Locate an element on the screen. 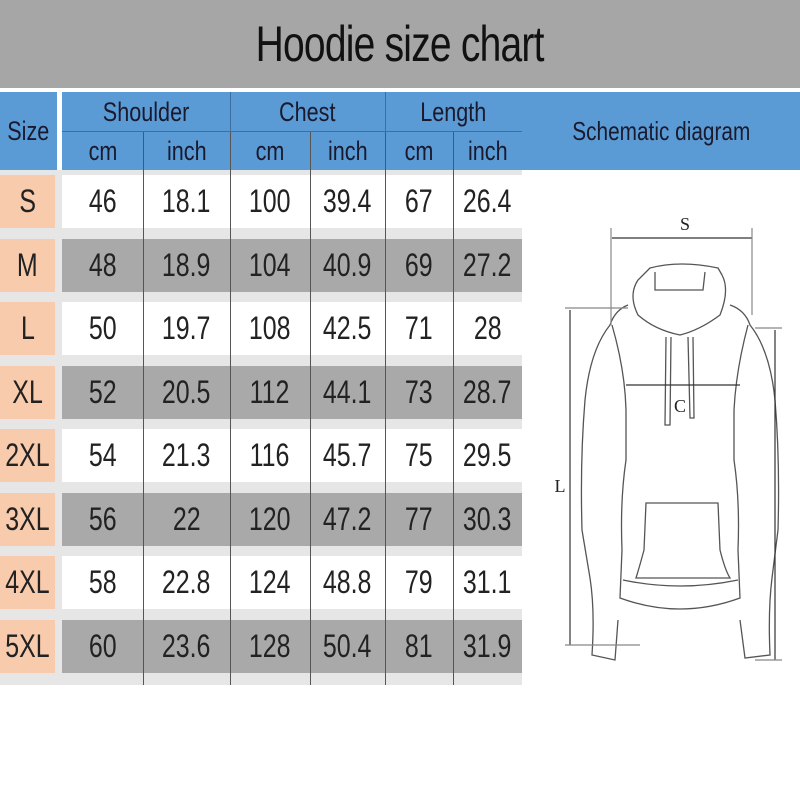 The width and height of the screenshot is (800, 800). value-cell: 40.9 is located at coordinates (347, 265).